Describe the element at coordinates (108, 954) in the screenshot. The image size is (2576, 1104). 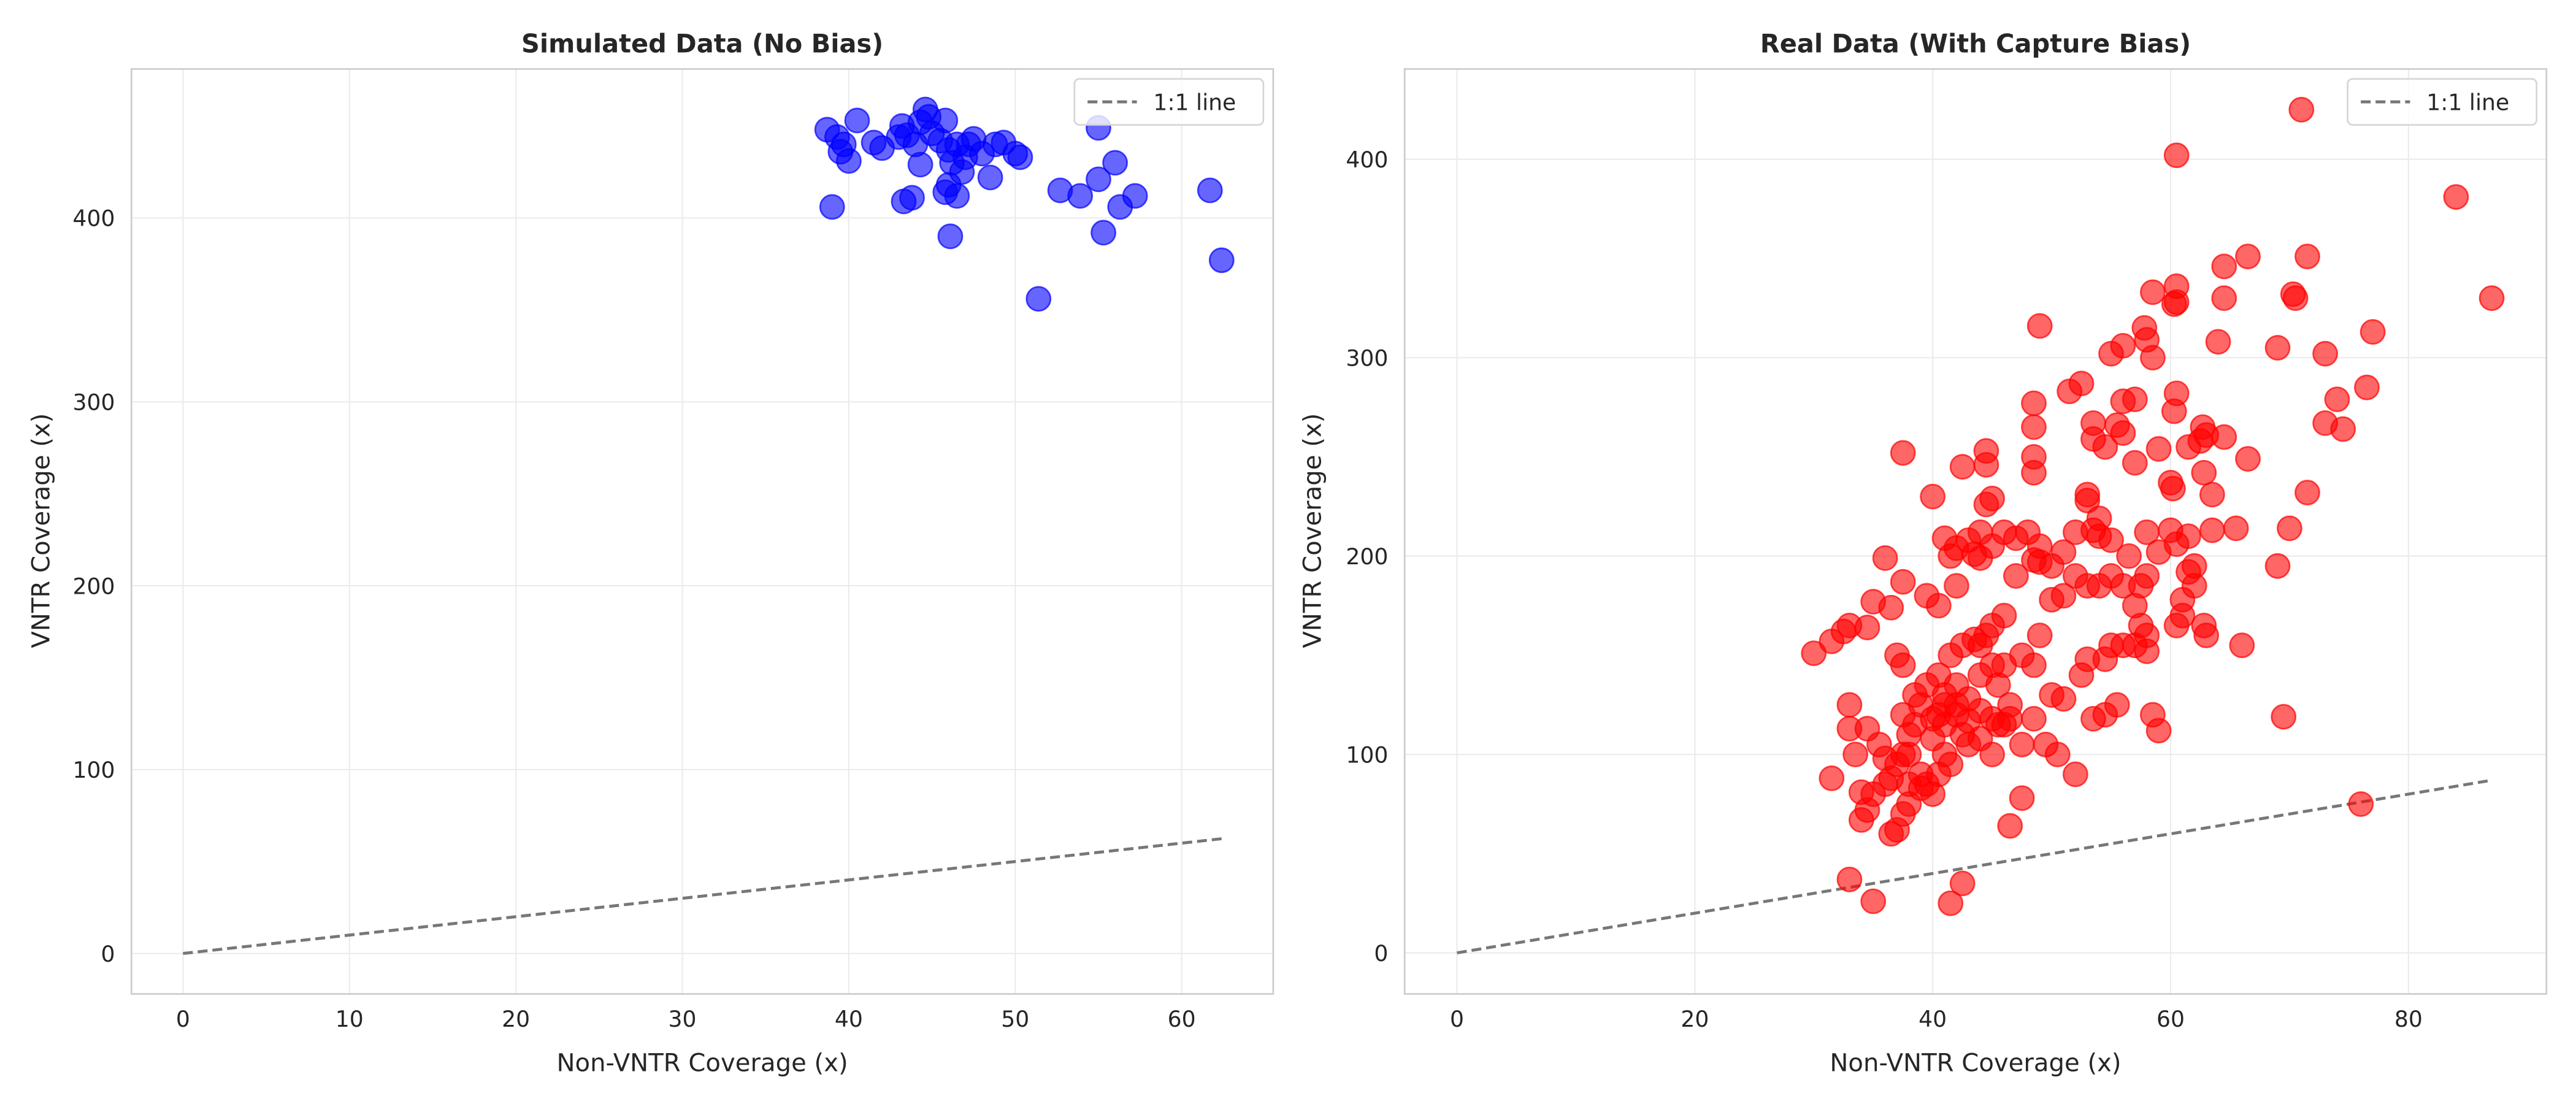
I see `y-tick-label: 0` at that location.